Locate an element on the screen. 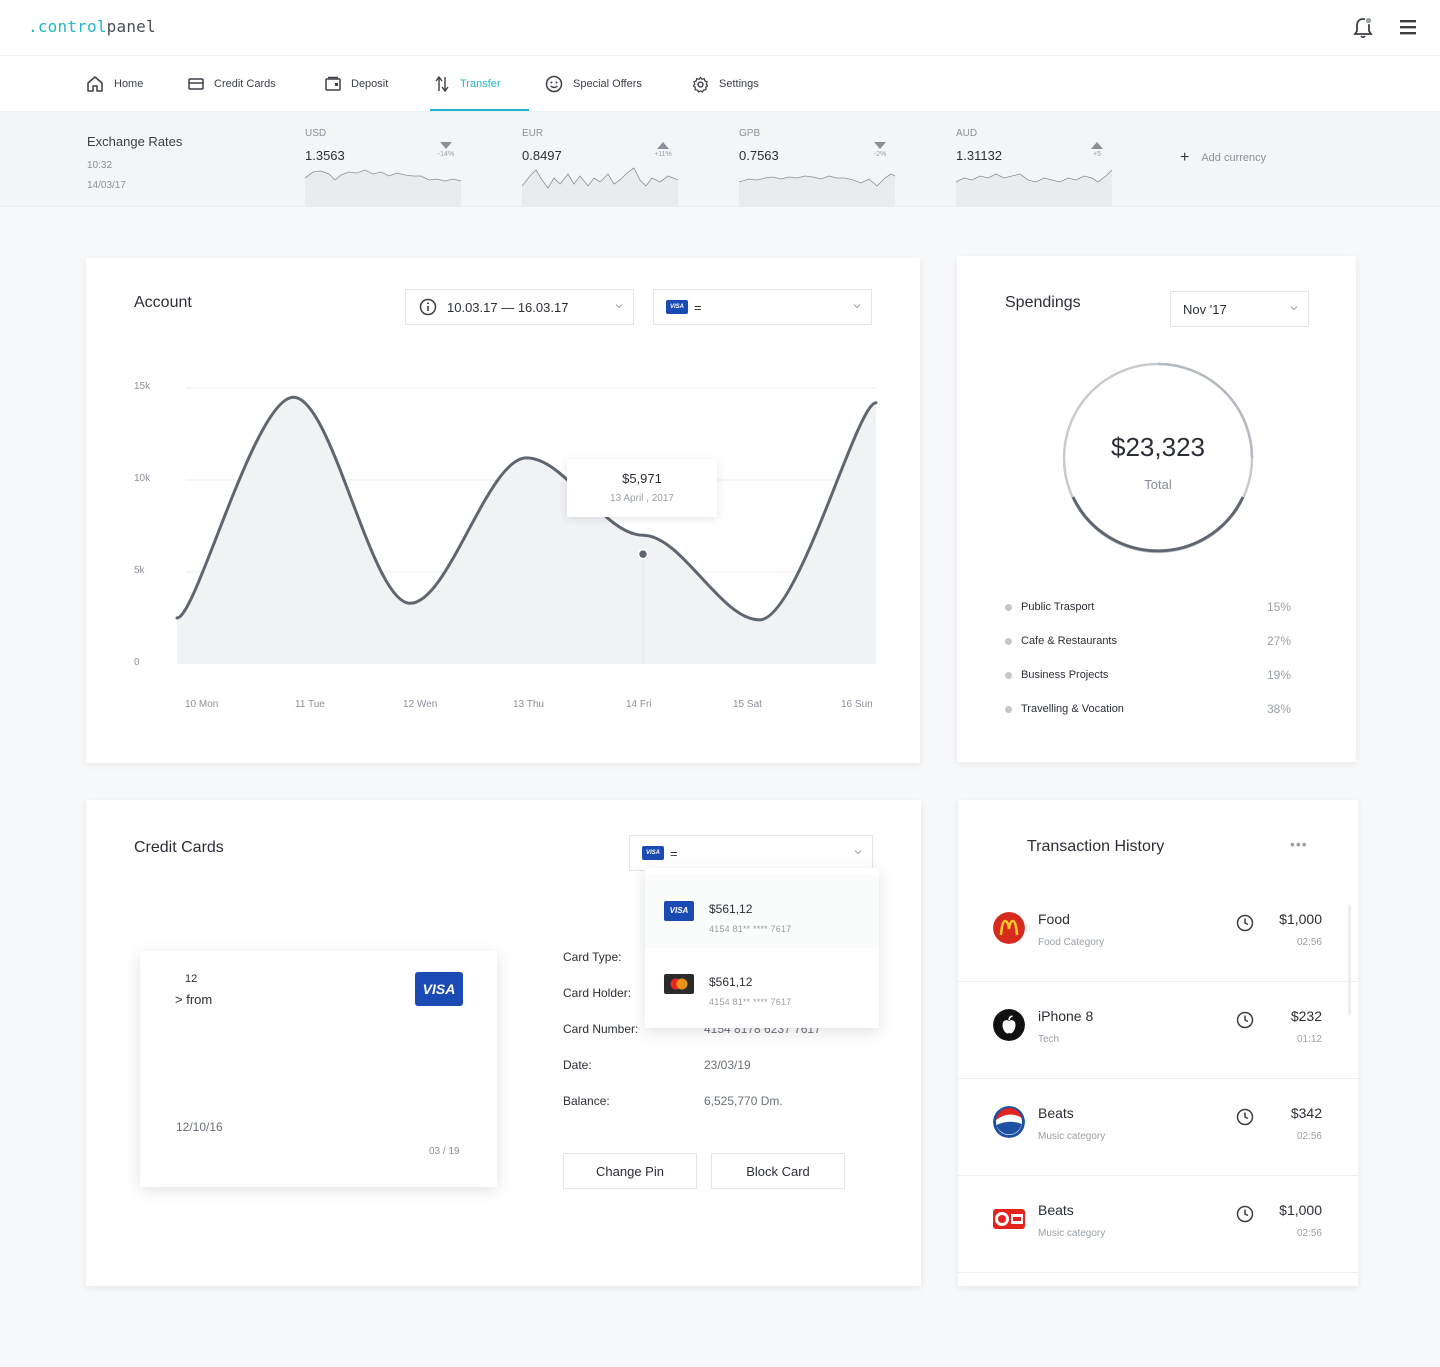 Image resolution: width=1440 pixels, height=1367 pixels. transaction-row: Beats Music category $342 02:56 is located at coordinates (1158, 1127).